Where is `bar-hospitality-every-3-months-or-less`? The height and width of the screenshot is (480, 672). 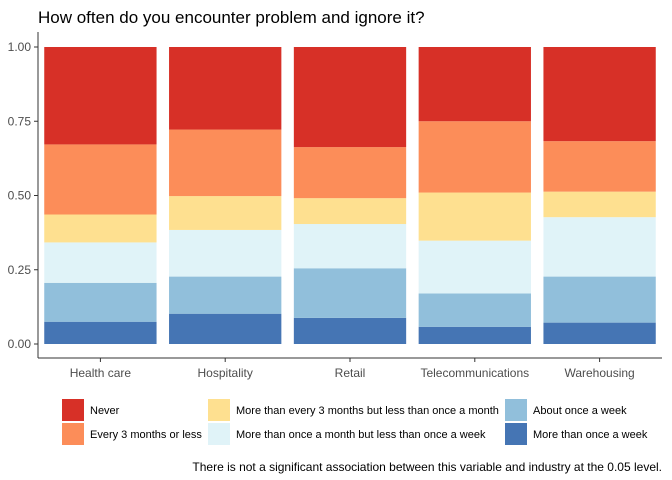 bar-hospitality-every-3-months-or-less is located at coordinates (225, 163).